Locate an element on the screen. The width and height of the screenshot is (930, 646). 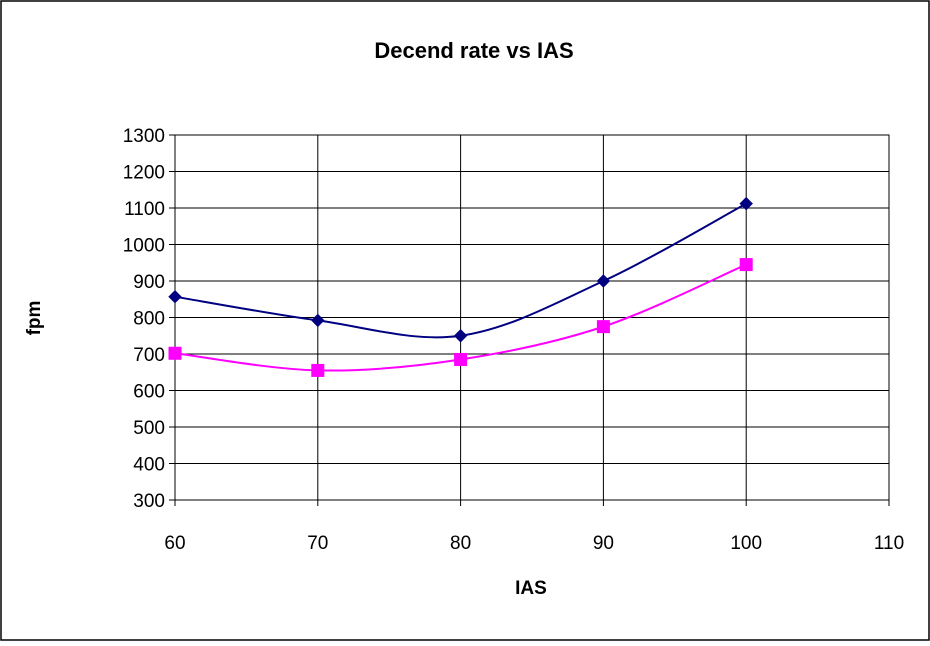
y-tick-label: 1000 is located at coordinates (144, 246).